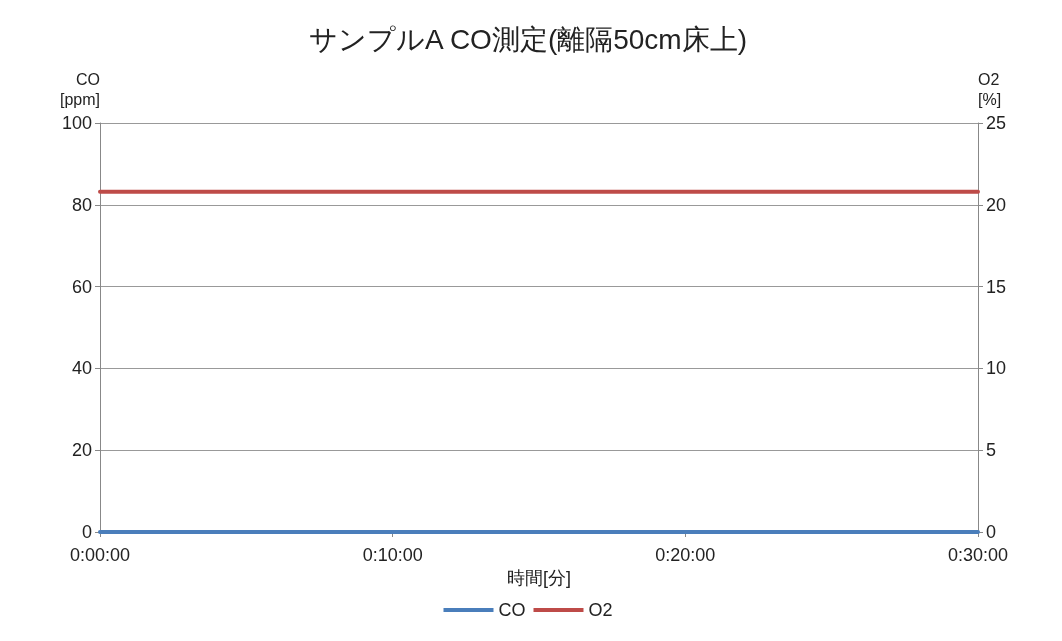  Describe the element at coordinates (81, 286) in the screenshot. I see `y-tick-label: 60` at that location.